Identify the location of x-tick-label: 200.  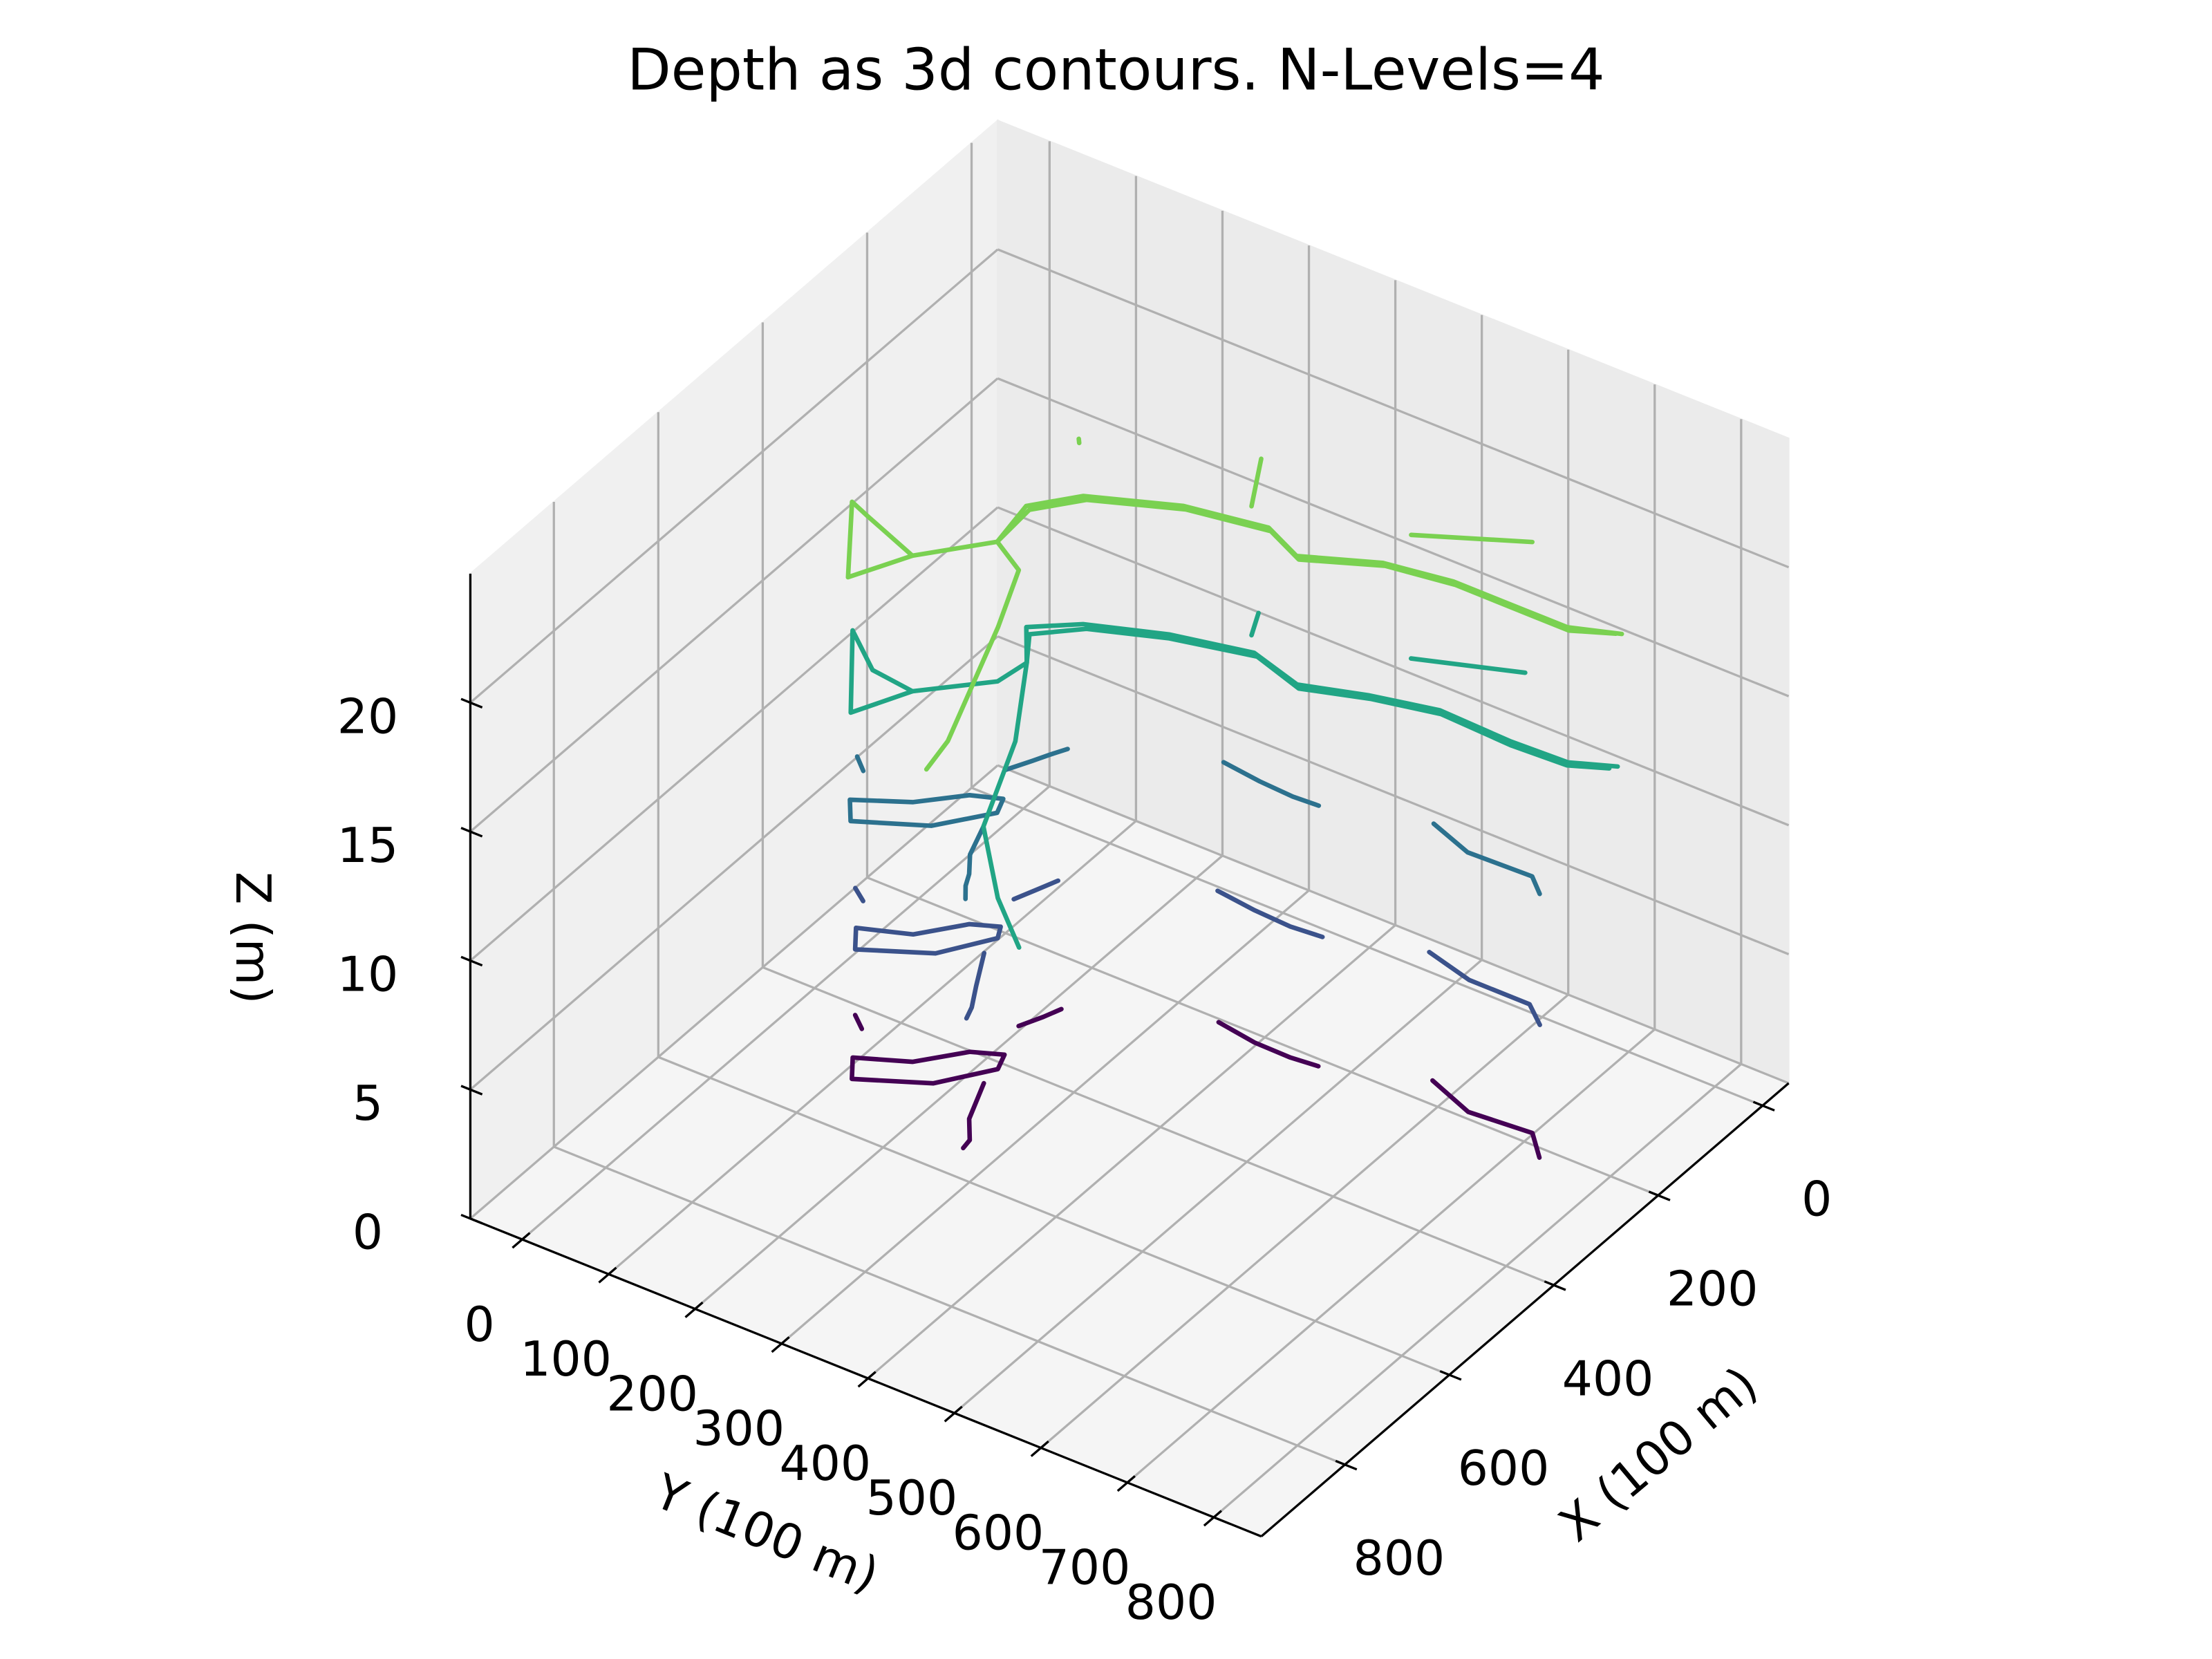
(1713, 1290).